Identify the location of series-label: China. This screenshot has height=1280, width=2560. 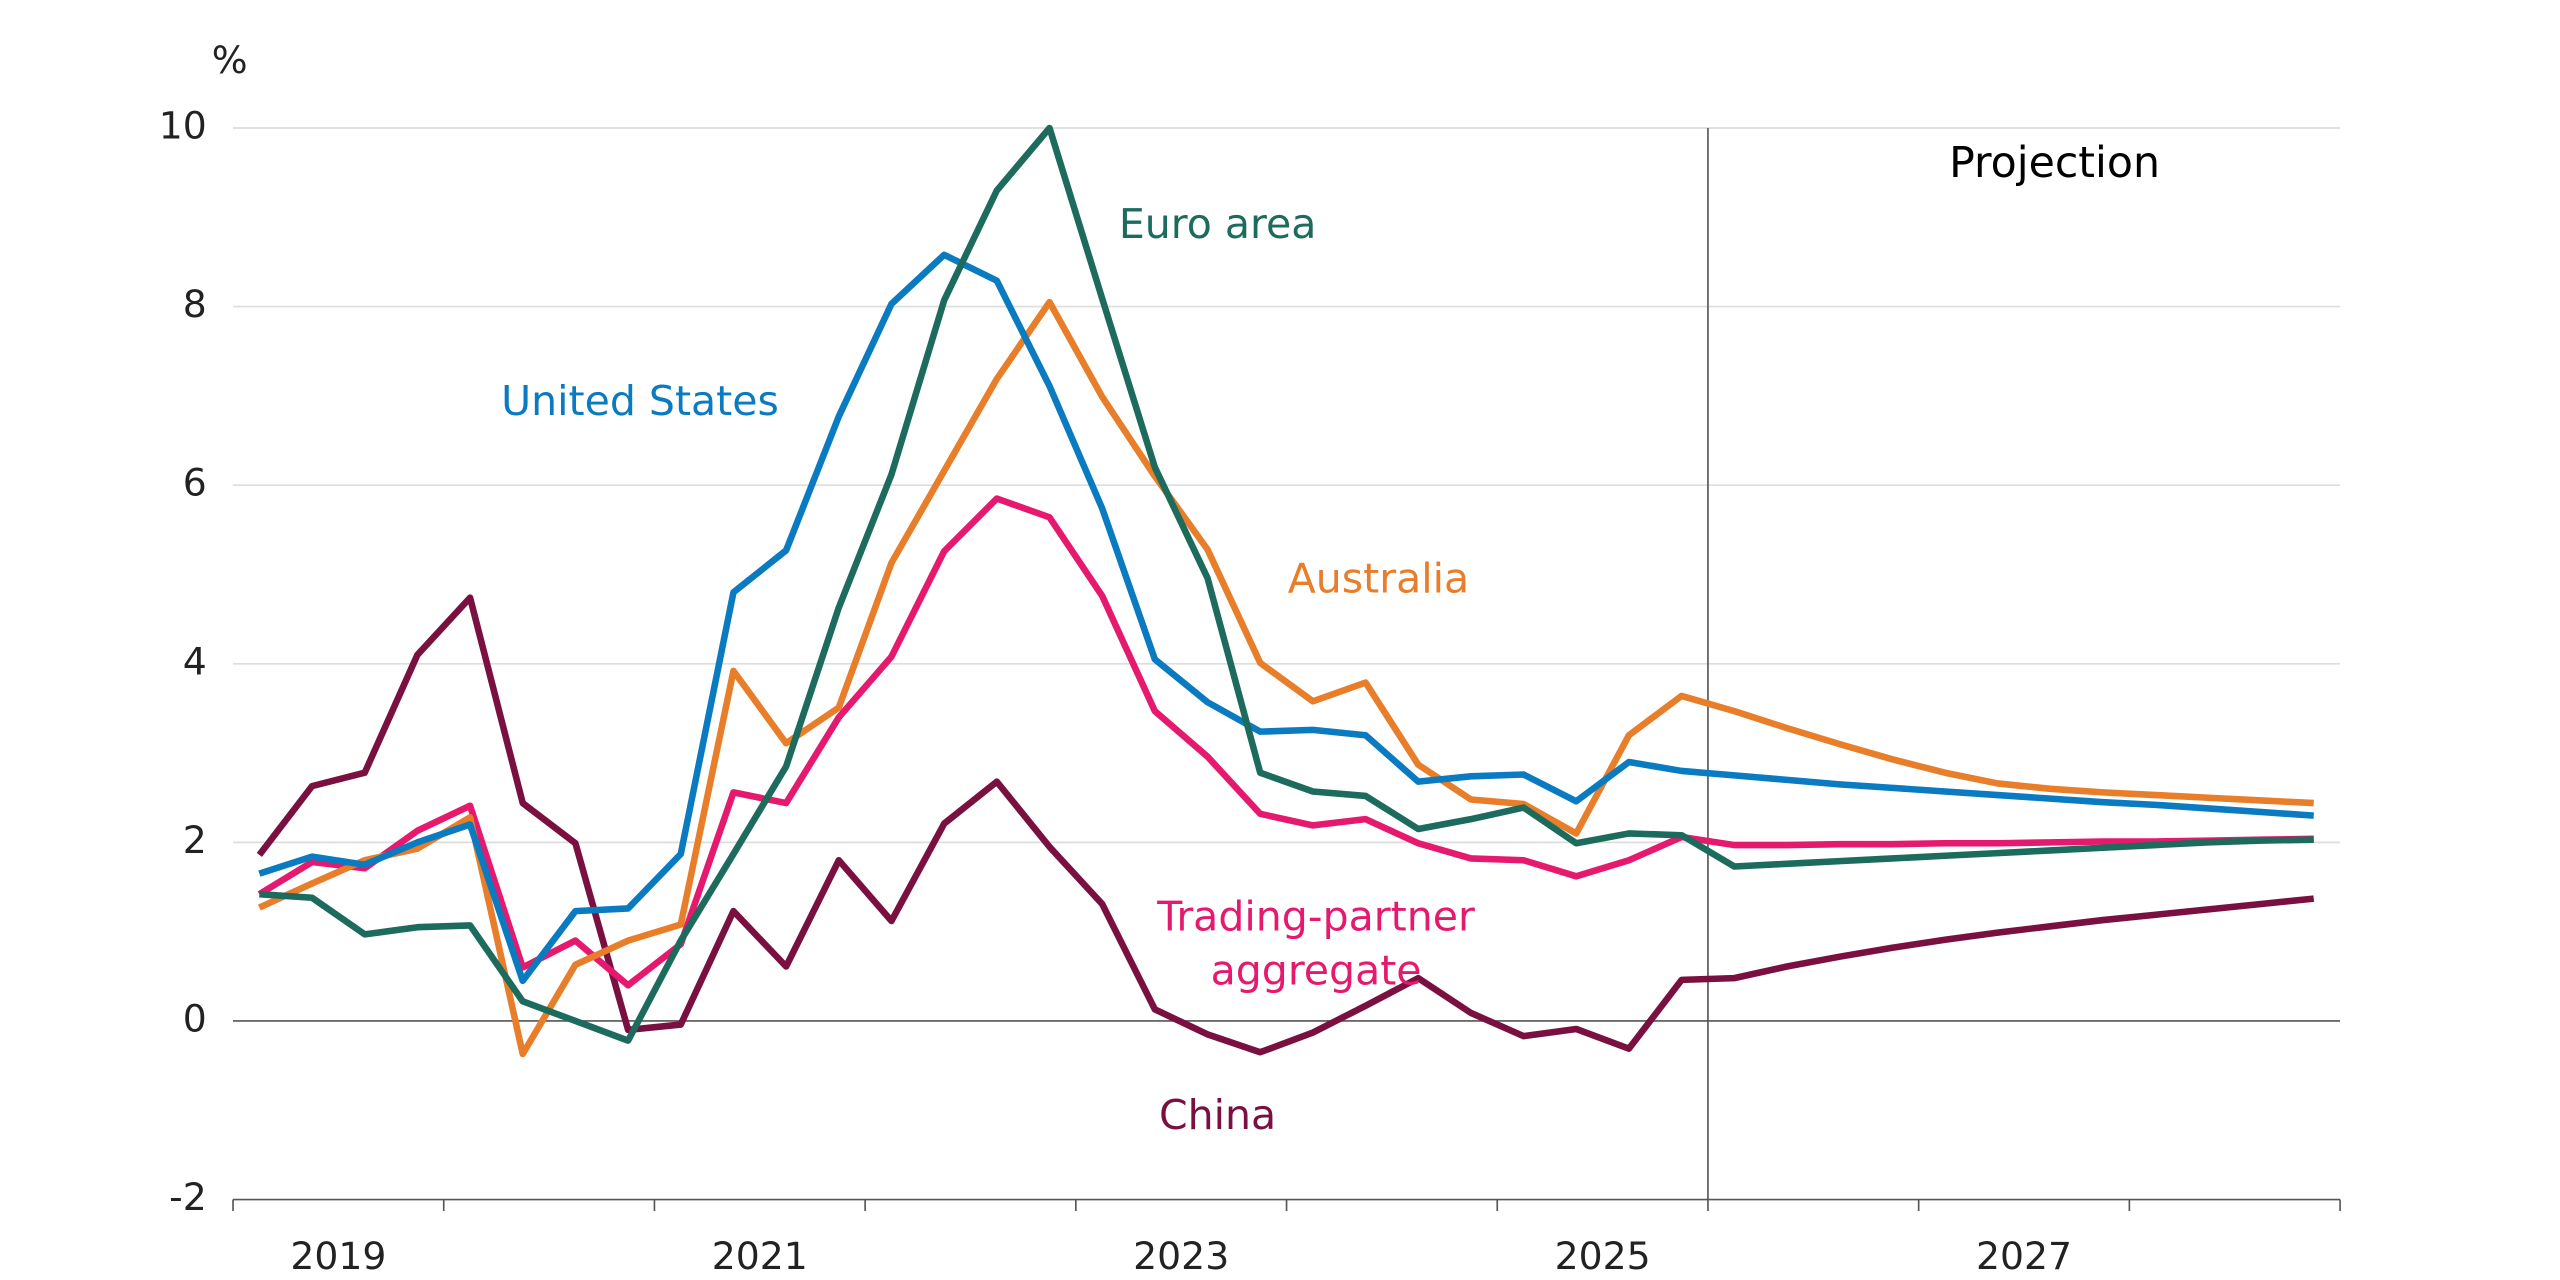
(1218, 1114).